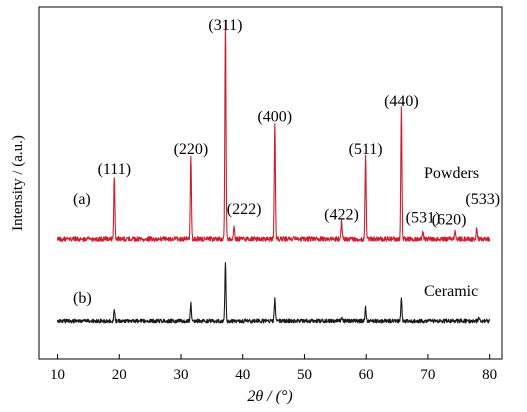 This screenshot has width=527, height=412. What do you see at coordinates (451, 173) in the screenshot?
I see `series-a-name: Powders` at bounding box center [451, 173].